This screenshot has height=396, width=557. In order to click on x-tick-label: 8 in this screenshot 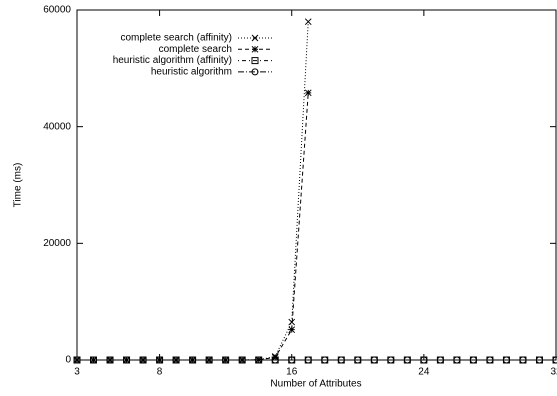, I will do `click(160, 372)`.